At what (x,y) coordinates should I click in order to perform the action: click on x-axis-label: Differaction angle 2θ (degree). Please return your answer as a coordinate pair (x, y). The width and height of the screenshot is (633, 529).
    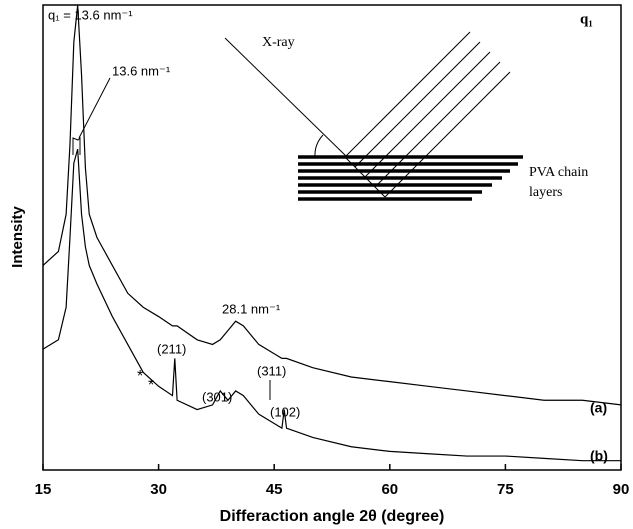
    Looking at the image, I should click on (332, 516).